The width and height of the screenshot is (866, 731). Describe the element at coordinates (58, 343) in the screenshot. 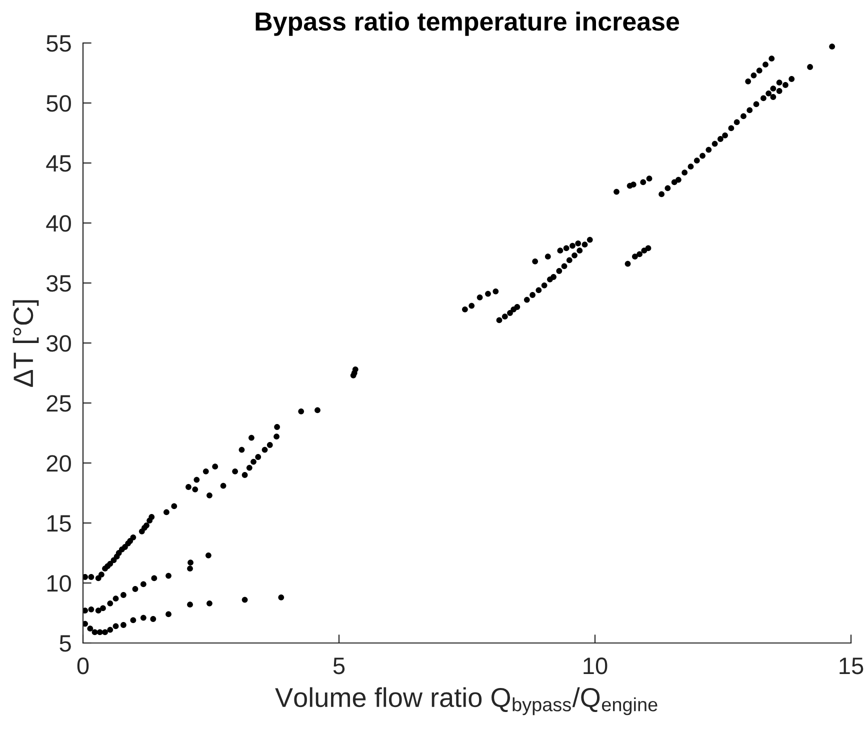

I see `y-tick-label: 30` at that location.